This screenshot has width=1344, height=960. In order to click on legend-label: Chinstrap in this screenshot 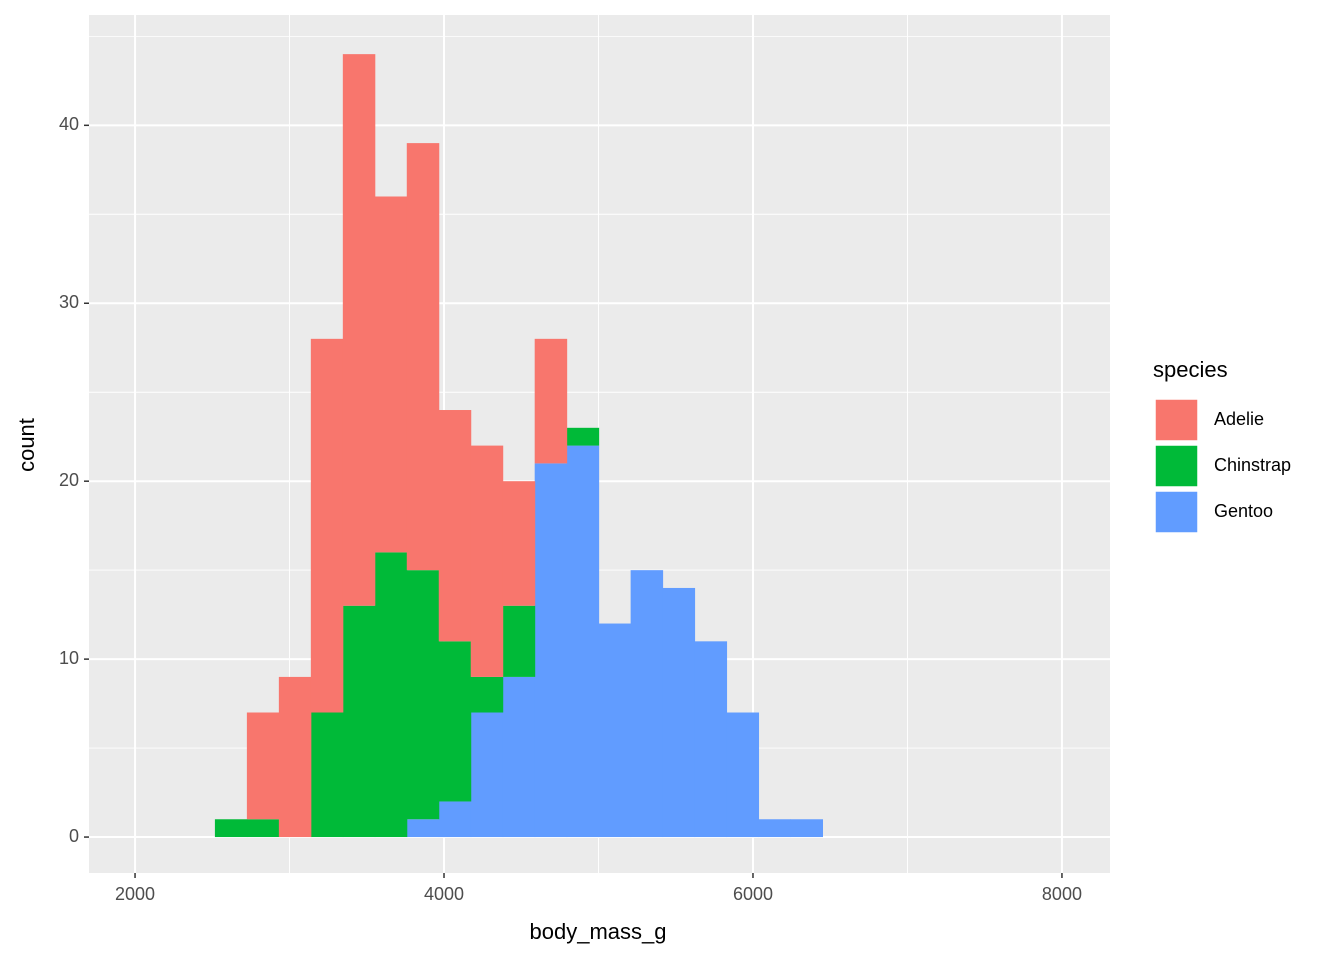, I will do `click(1252, 465)`.